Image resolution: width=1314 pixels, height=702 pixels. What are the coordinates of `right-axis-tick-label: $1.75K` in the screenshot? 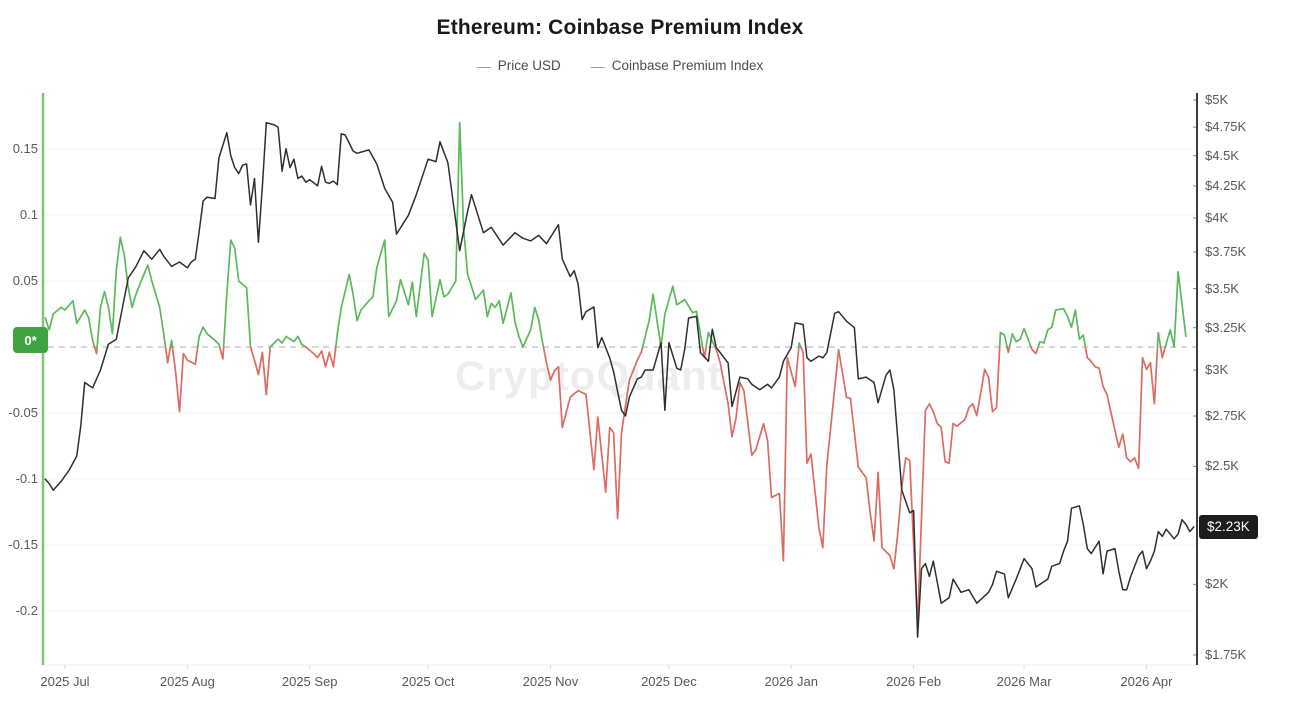 It's located at (1226, 654).